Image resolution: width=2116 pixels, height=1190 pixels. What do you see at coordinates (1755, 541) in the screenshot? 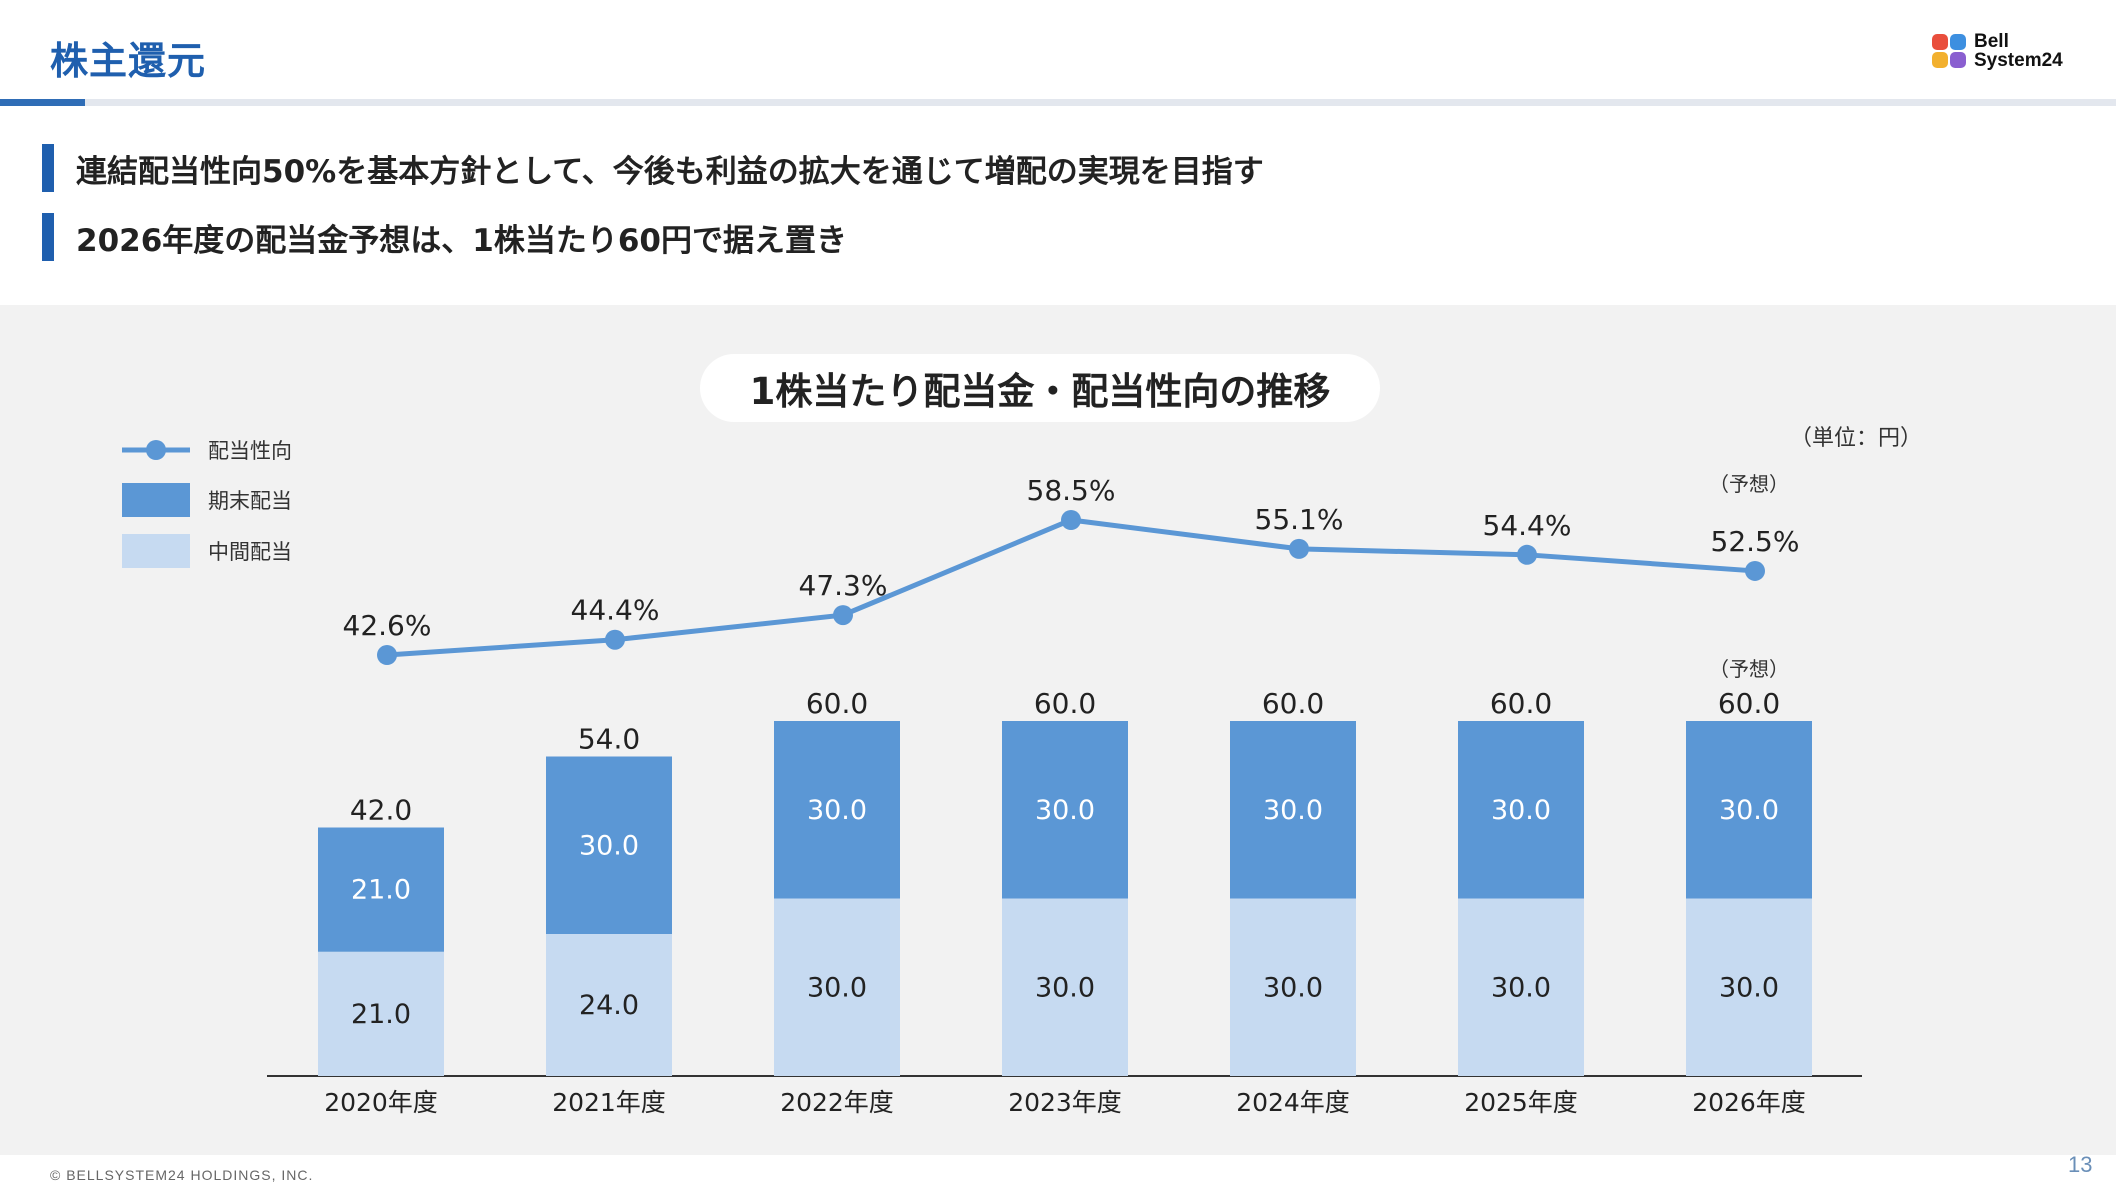
I see `payout-ratio-label: 52.5%` at bounding box center [1755, 541].